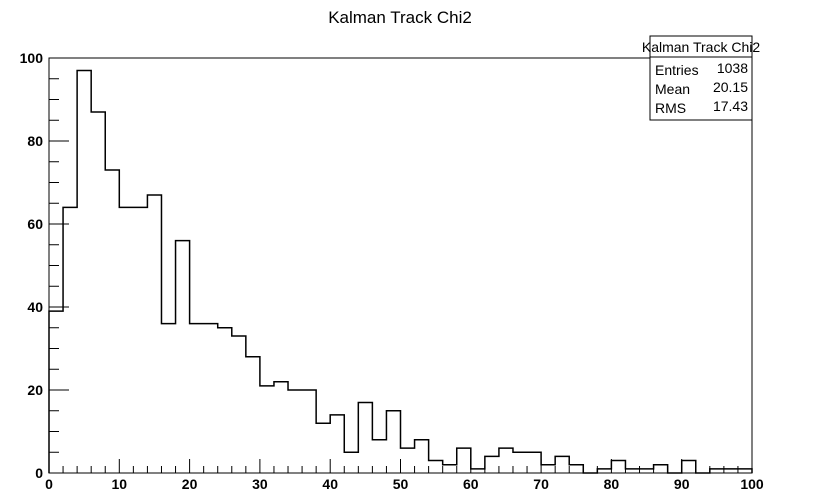 This screenshot has width=816, height=500. What do you see at coordinates (260, 484) in the screenshot?
I see `x-tick-label: 30` at bounding box center [260, 484].